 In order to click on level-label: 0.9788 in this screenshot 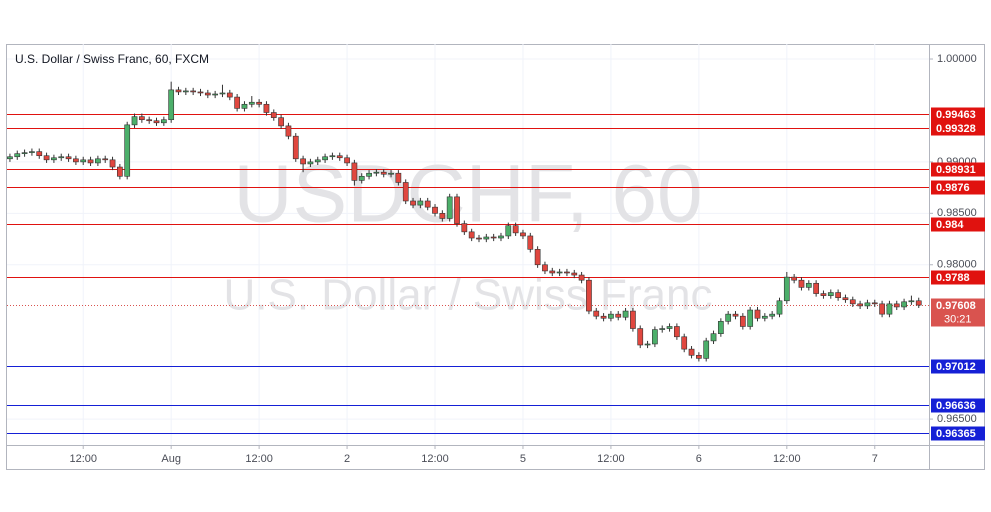, I will do `click(953, 278)`.